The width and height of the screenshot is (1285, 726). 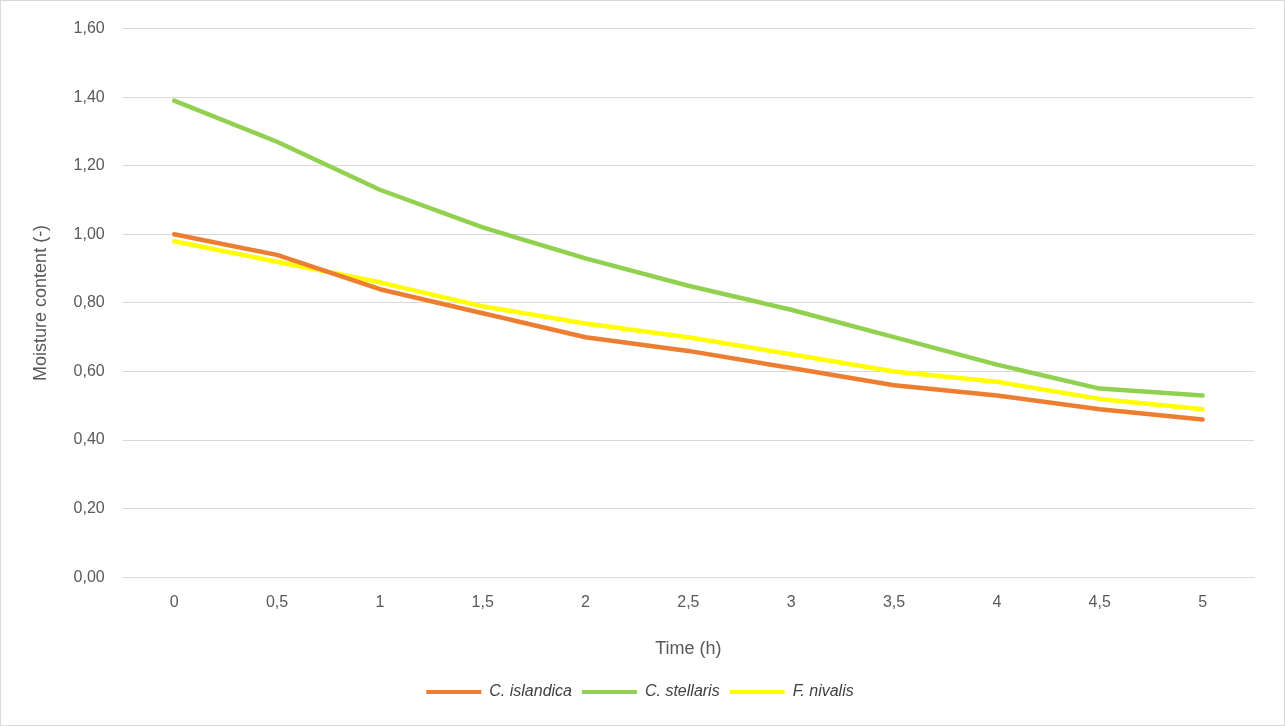 What do you see at coordinates (174, 602) in the screenshot?
I see `x-tick-label: 0` at bounding box center [174, 602].